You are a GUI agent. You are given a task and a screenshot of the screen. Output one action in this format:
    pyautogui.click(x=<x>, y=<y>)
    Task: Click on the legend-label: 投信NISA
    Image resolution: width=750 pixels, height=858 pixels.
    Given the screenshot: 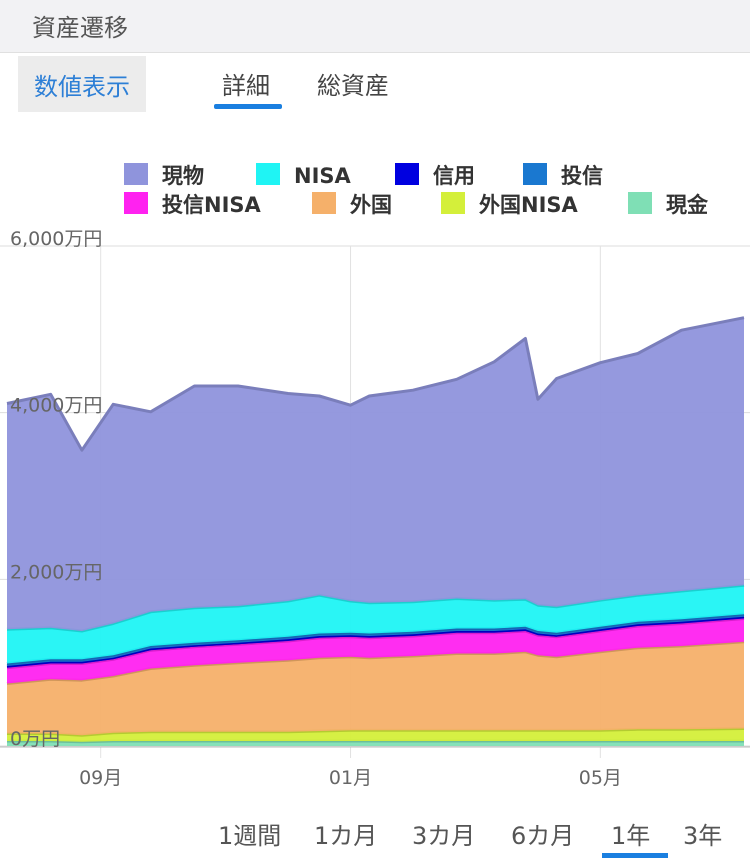 What is the action you would take?
    pyautogui.click(x=212, y=205)
    